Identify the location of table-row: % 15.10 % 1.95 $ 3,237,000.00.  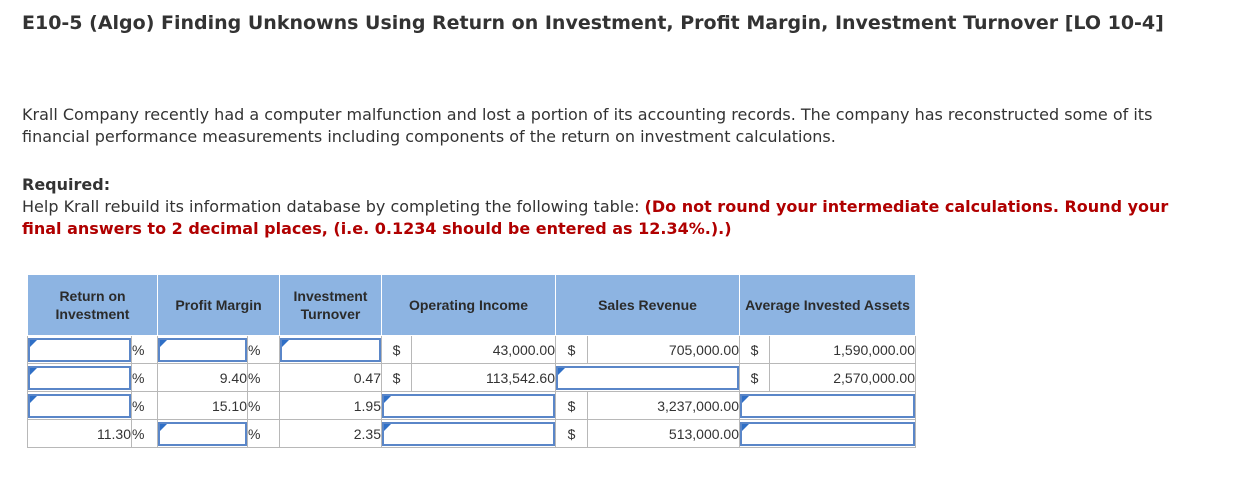
(471, 405).